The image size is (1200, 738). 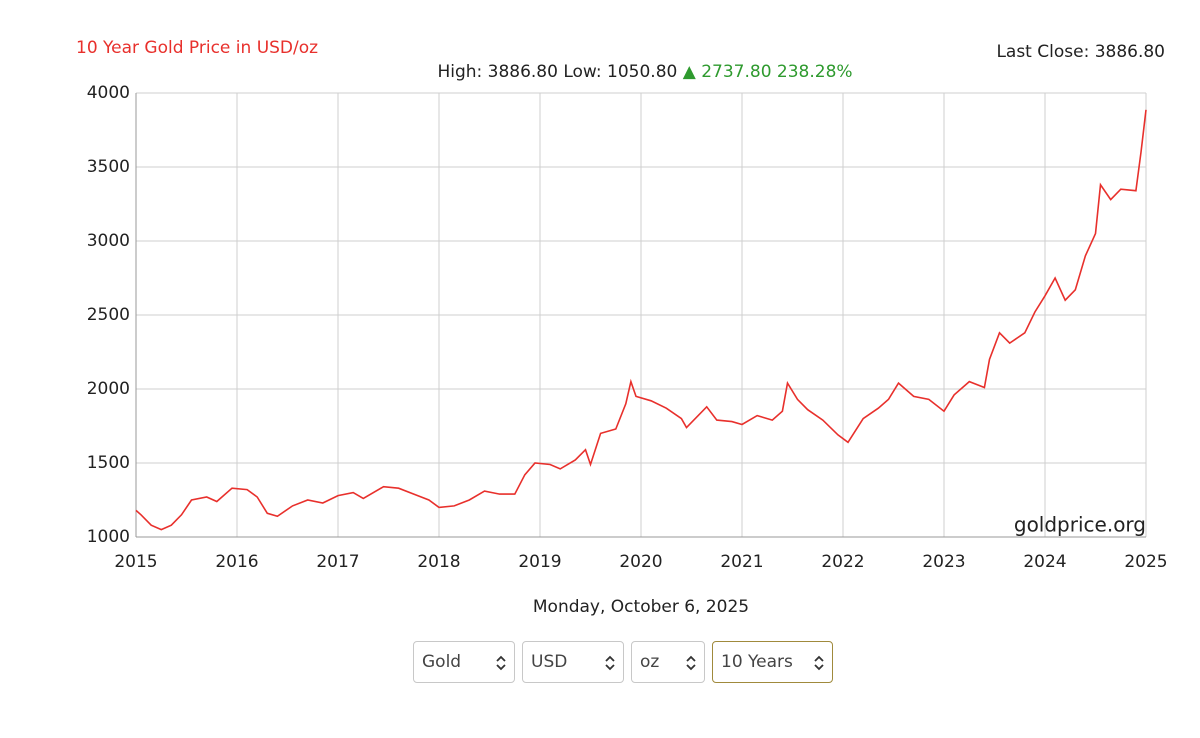 What do you see at coordinates (108, 241) in the screenshot?
I see `y-tick-label: 3000` at bounding box center [108, 241].